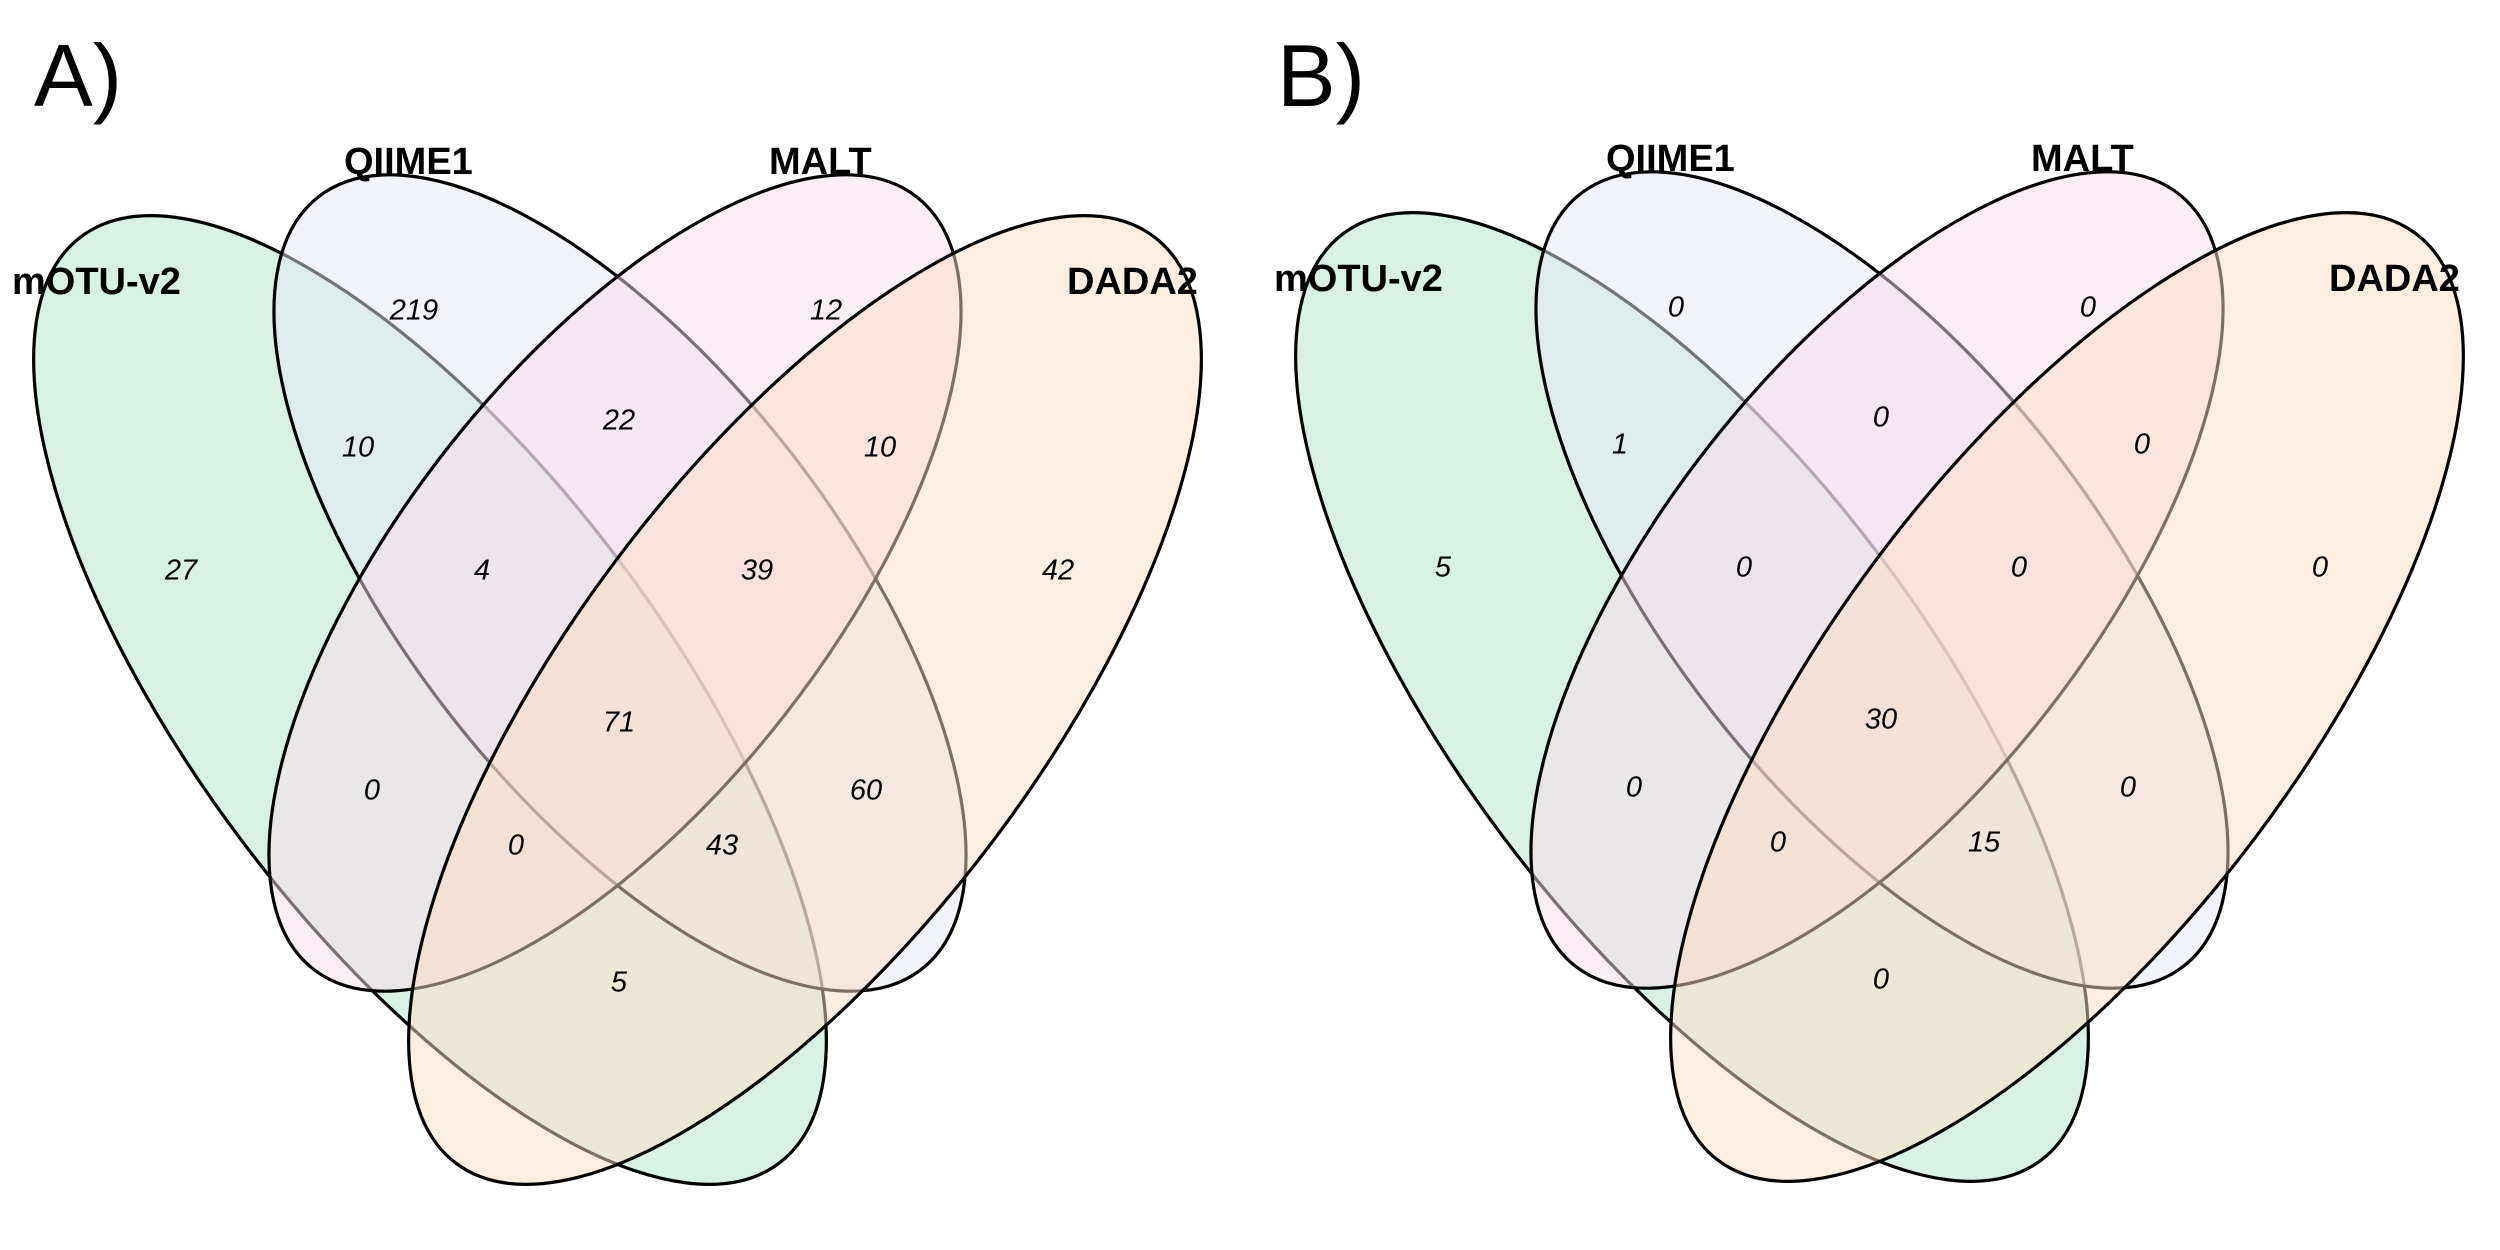 The height and width of the screenshot is (1250, 2500). I want to click on count-motu-v2-qiime1-dada2: 15, so click(1984, 843).